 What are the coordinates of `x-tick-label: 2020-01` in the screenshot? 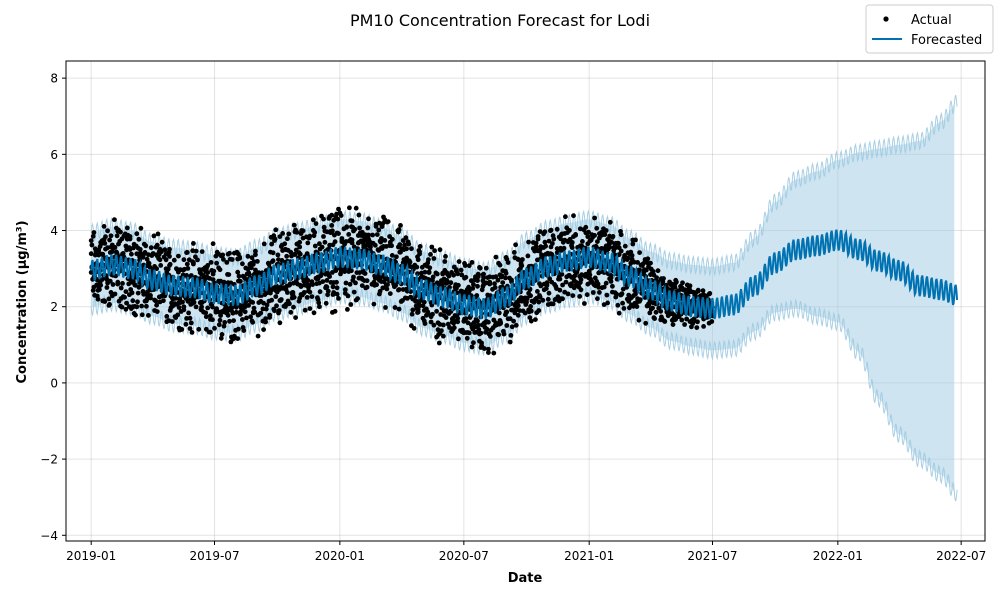 It's located at (340, 556).